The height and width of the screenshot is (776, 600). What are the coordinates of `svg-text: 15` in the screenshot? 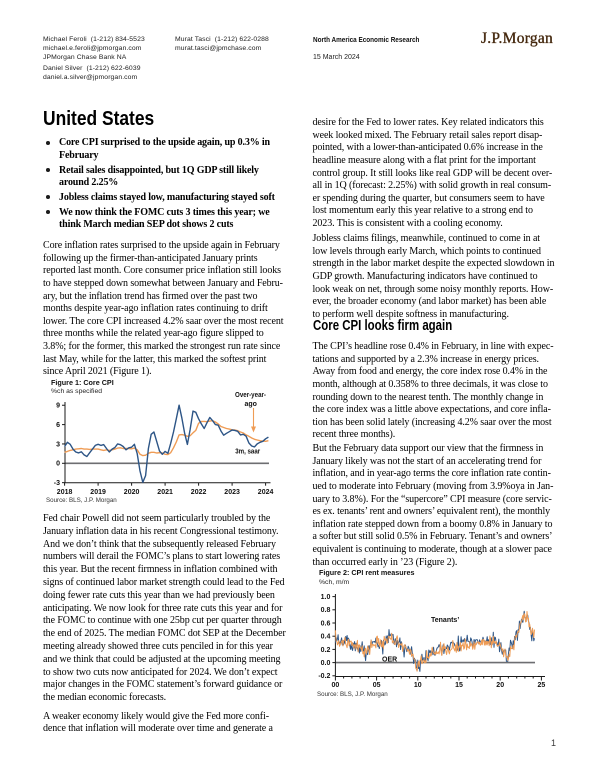 It's located at (459, 685).